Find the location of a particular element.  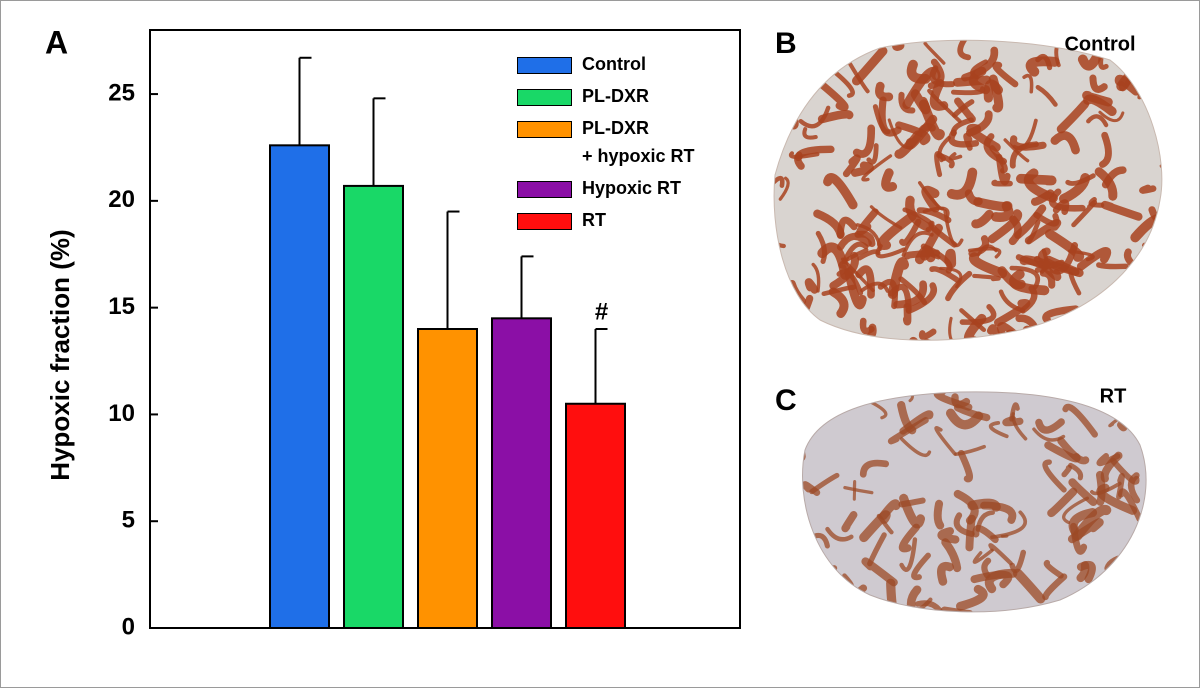

y-tick-label: 15 is located at coordinates (121, 306).